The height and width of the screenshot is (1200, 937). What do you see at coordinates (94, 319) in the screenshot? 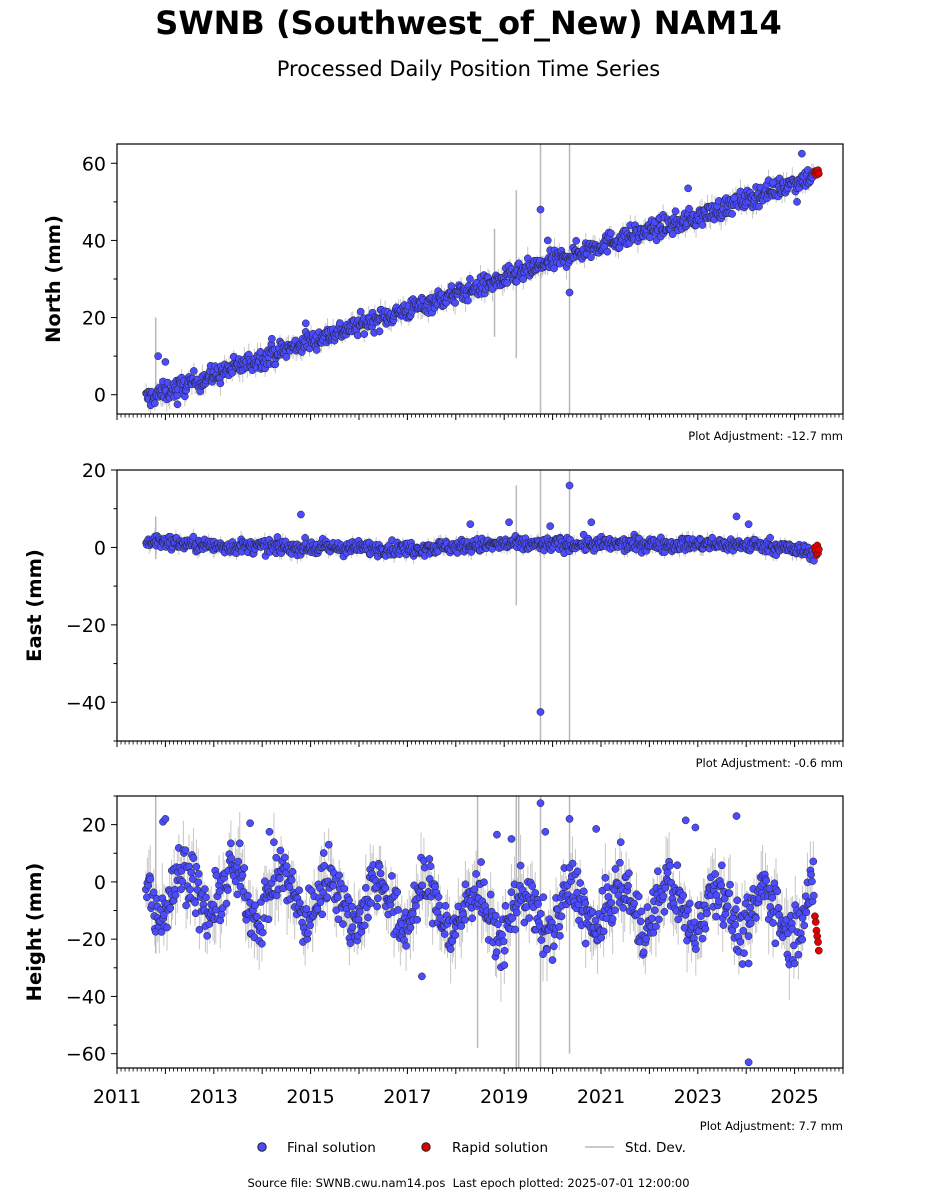
I see `y-tick-label: 20` at bounding box center [94, 319].